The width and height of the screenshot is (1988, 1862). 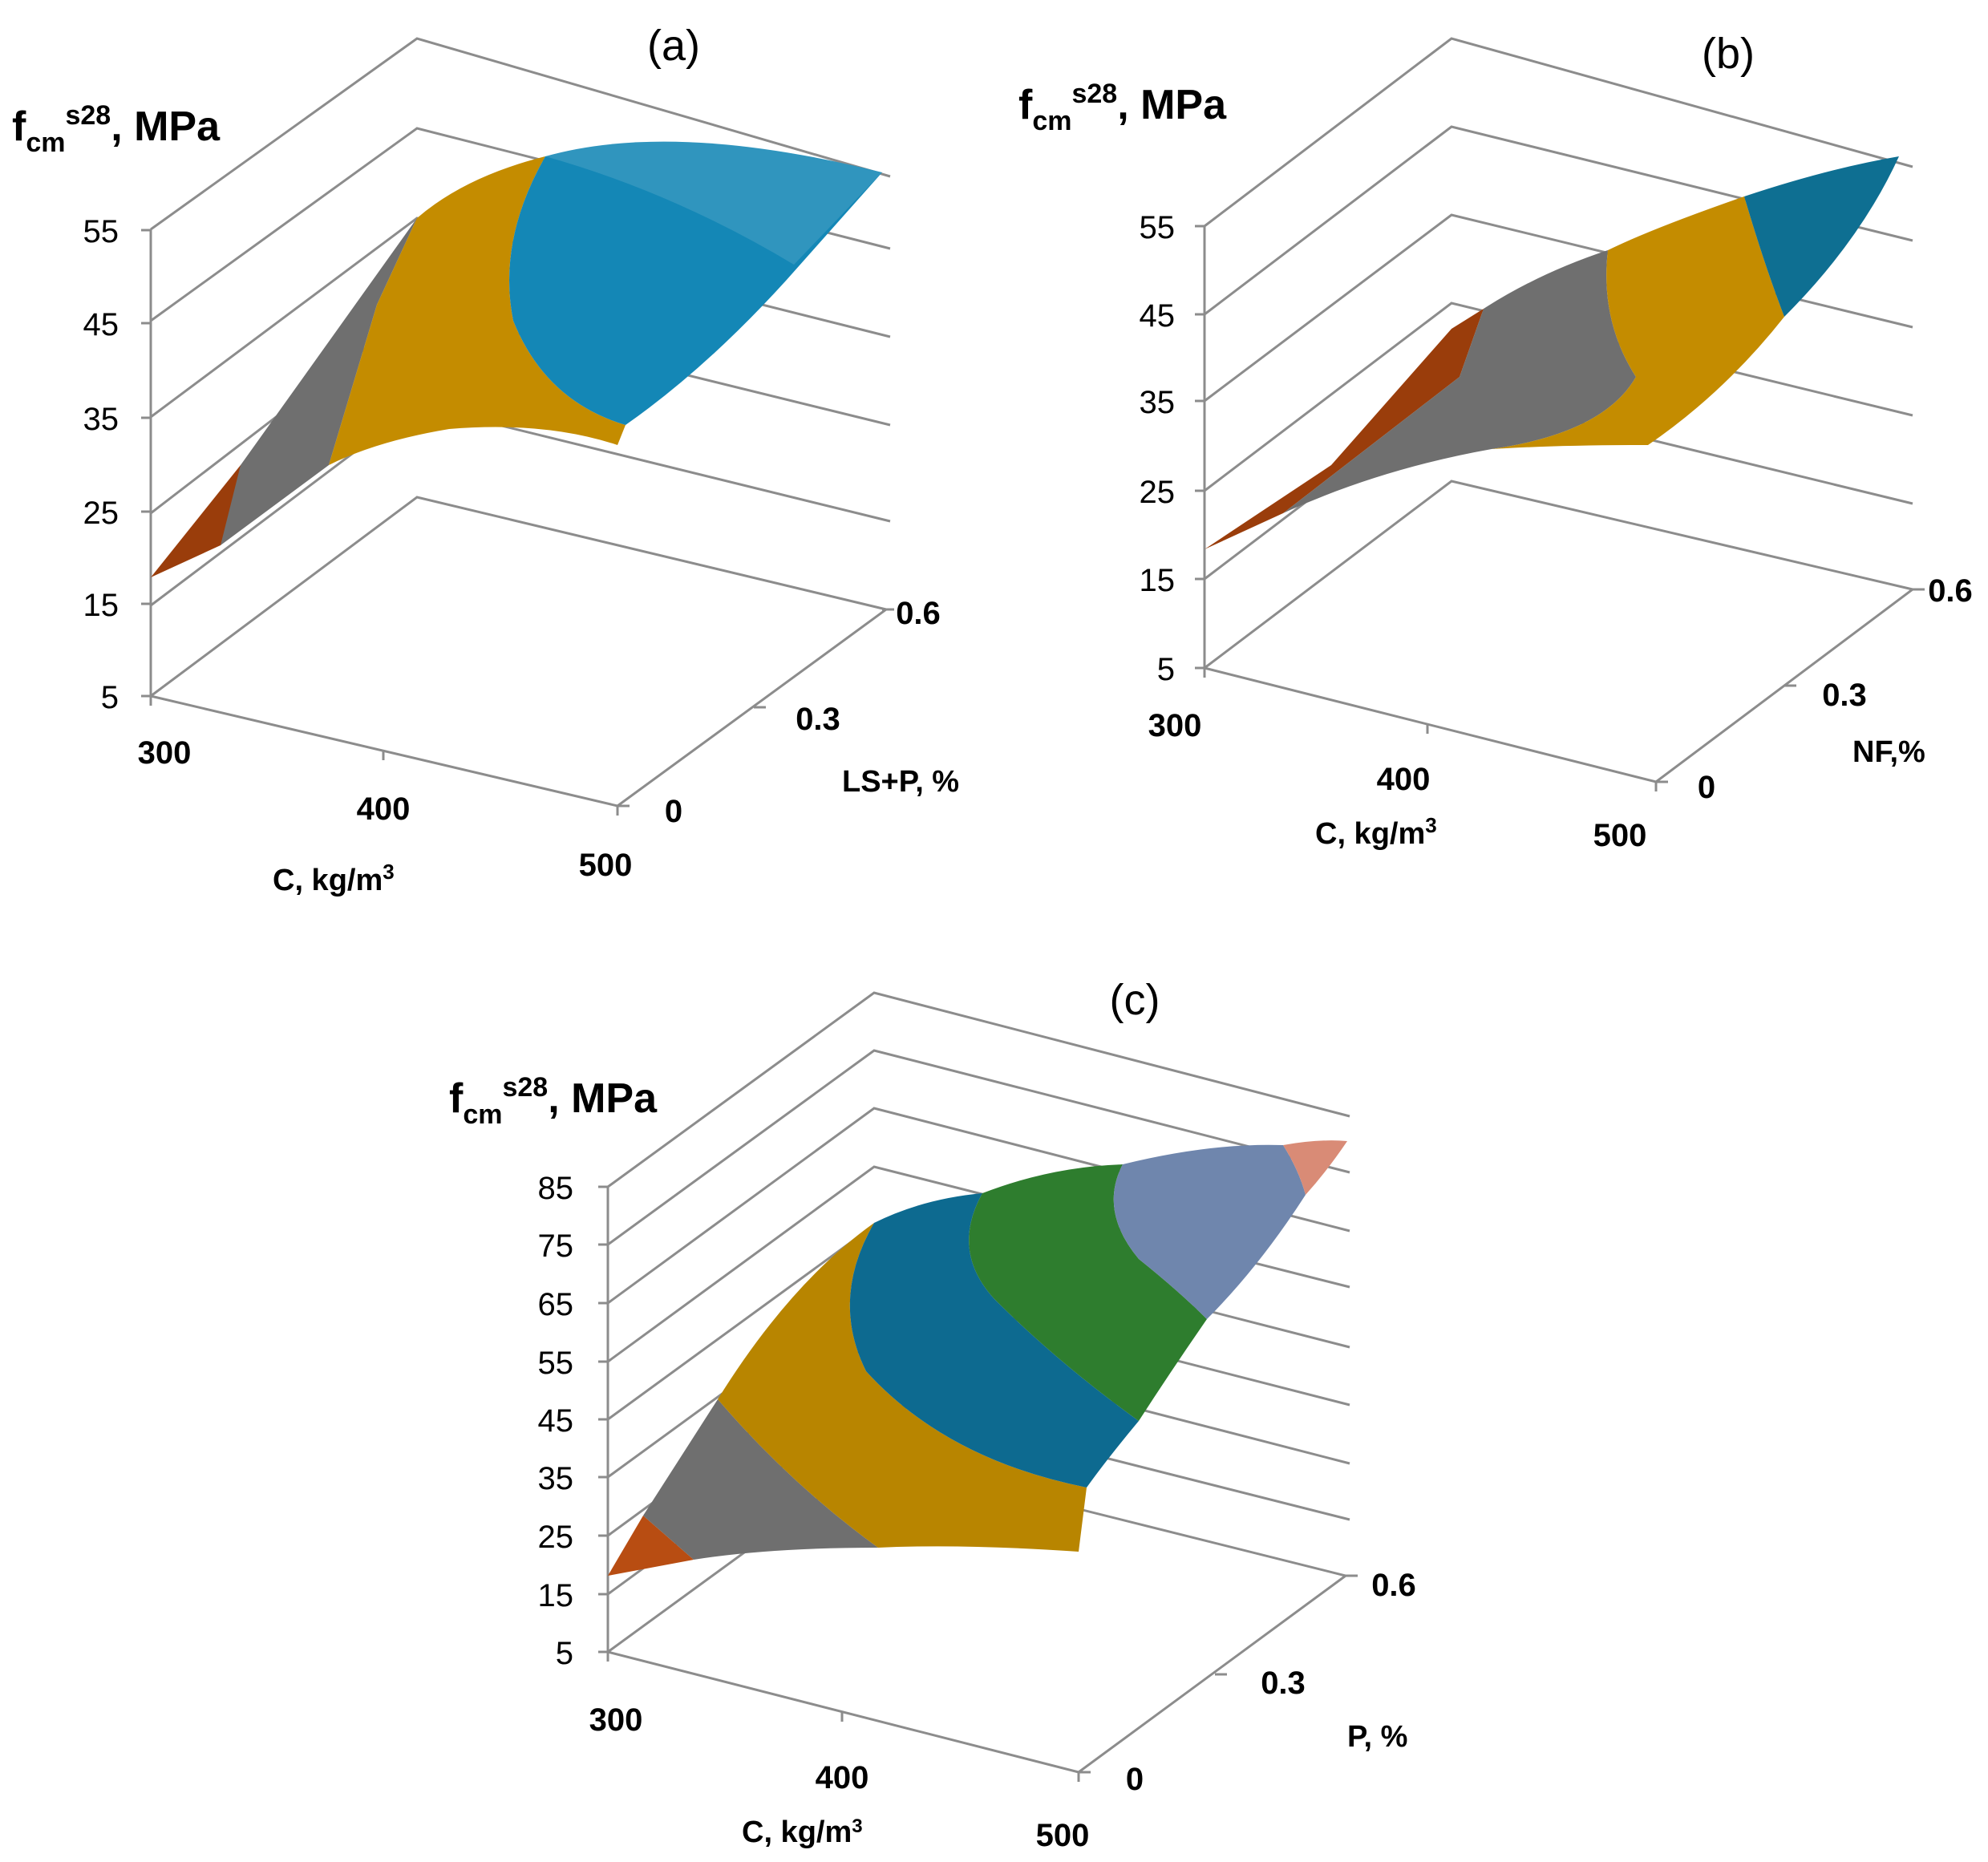 I want to click on chart-b-y-tick-1: 0.3, so click(x=1844, y=695).